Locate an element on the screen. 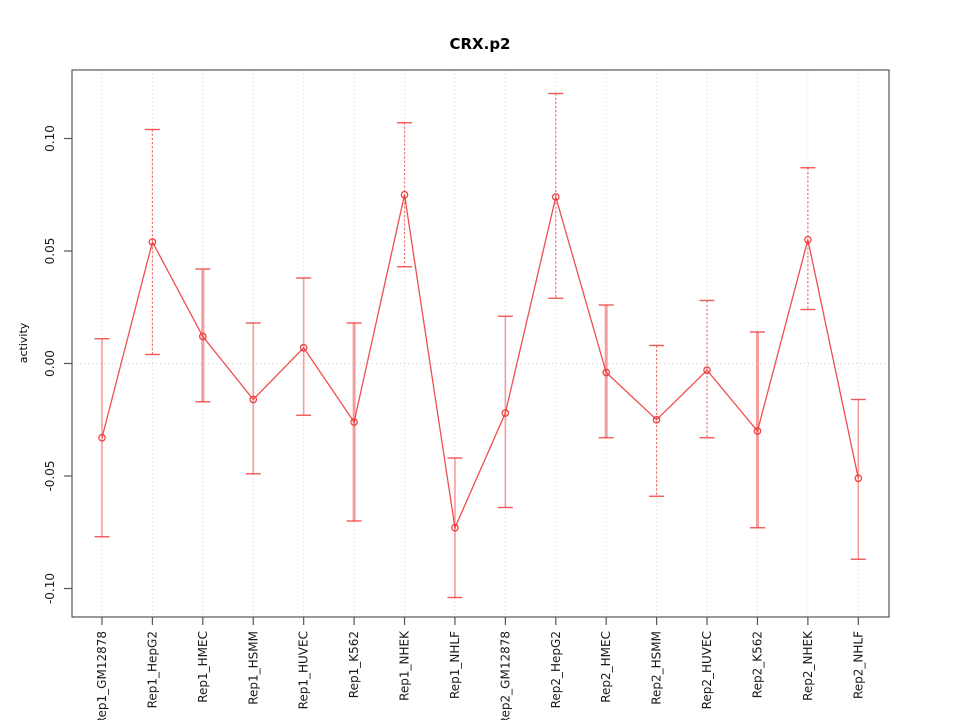 The height and width of the screenshot is (720, 960). x-tick-label: Rep2_HMEC is located at coordinates (606, 667).